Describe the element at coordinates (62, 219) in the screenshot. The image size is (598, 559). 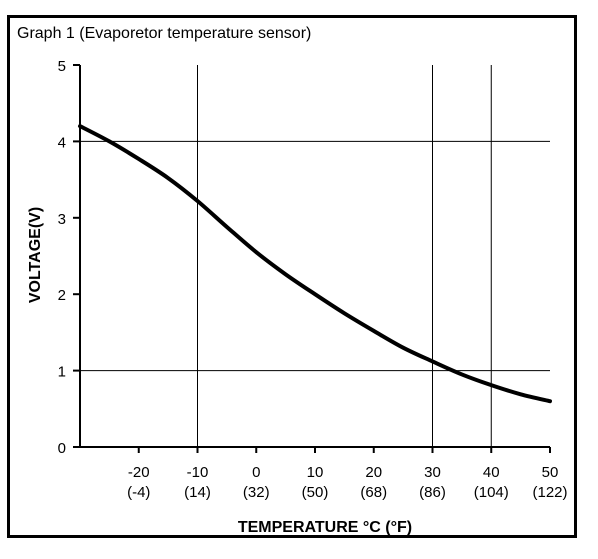
I see `y-tick-label: 3` at that location.